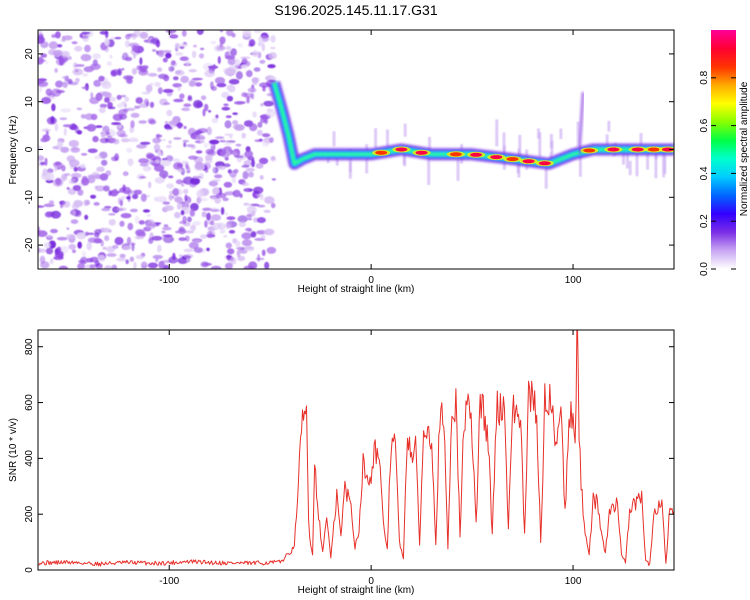  Describe the element at coordinates (13, 150) in the screenshot. I see `spectrogram-ylabel: Frequency (Hz)` at that location.